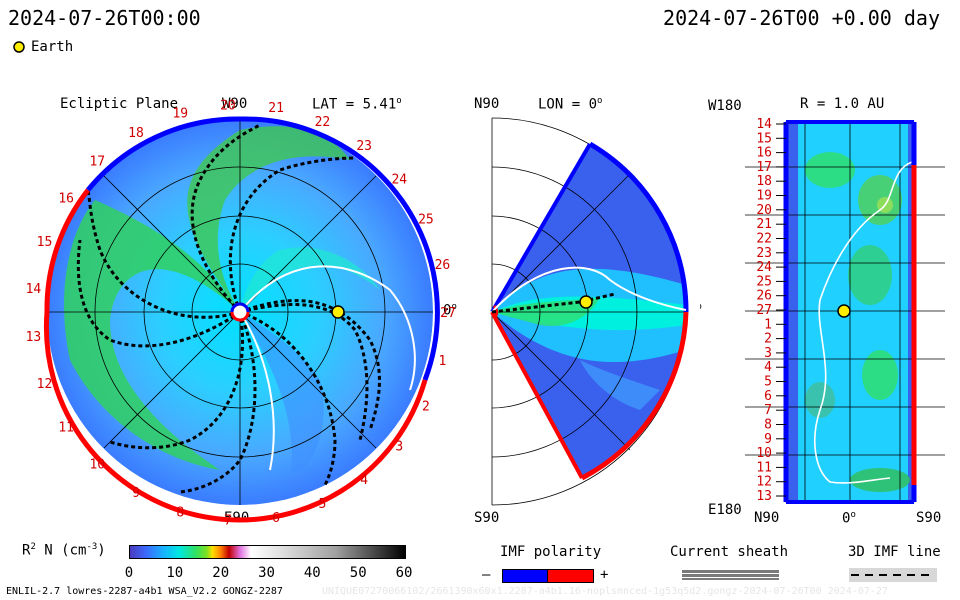 The image size is (960, 600). I want to click on carrington-label: 15, so click(45, 242).